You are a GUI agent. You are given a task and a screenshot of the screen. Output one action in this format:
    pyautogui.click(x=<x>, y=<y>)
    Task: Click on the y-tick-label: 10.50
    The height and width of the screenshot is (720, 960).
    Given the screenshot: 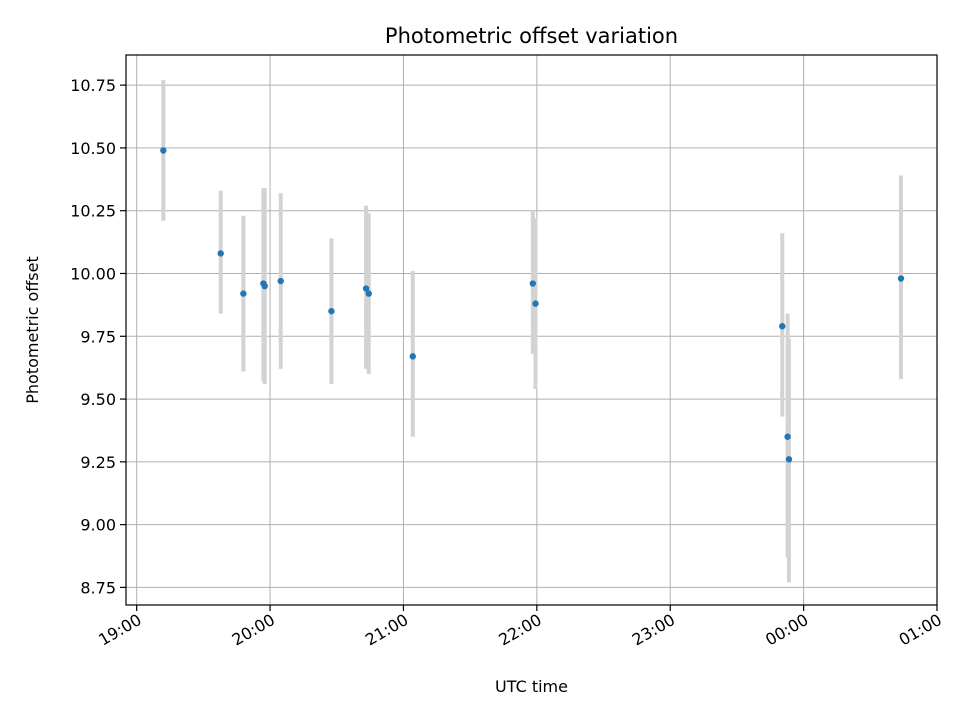 What is the action you would take?
    pyautogui.click(x=93, y=148)
    